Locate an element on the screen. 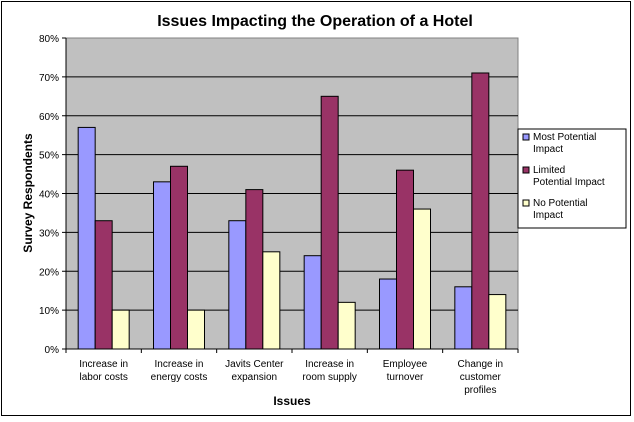  x-category-label: Employee turnover is located at coordinates (405, 371).